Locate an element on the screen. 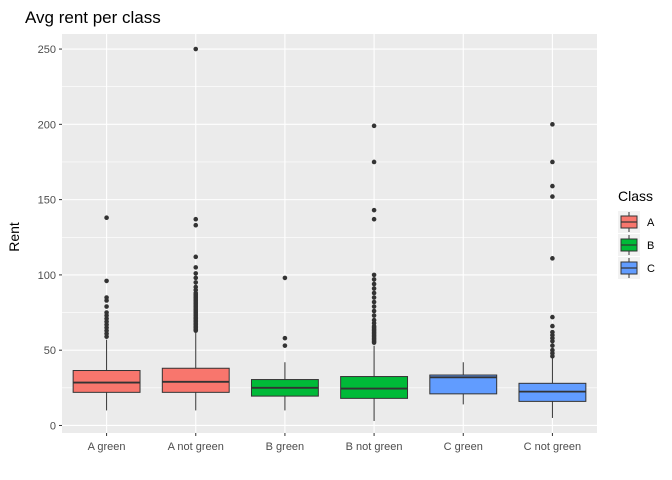  x-tick-label: B not green is located at coordinates (374, 447).